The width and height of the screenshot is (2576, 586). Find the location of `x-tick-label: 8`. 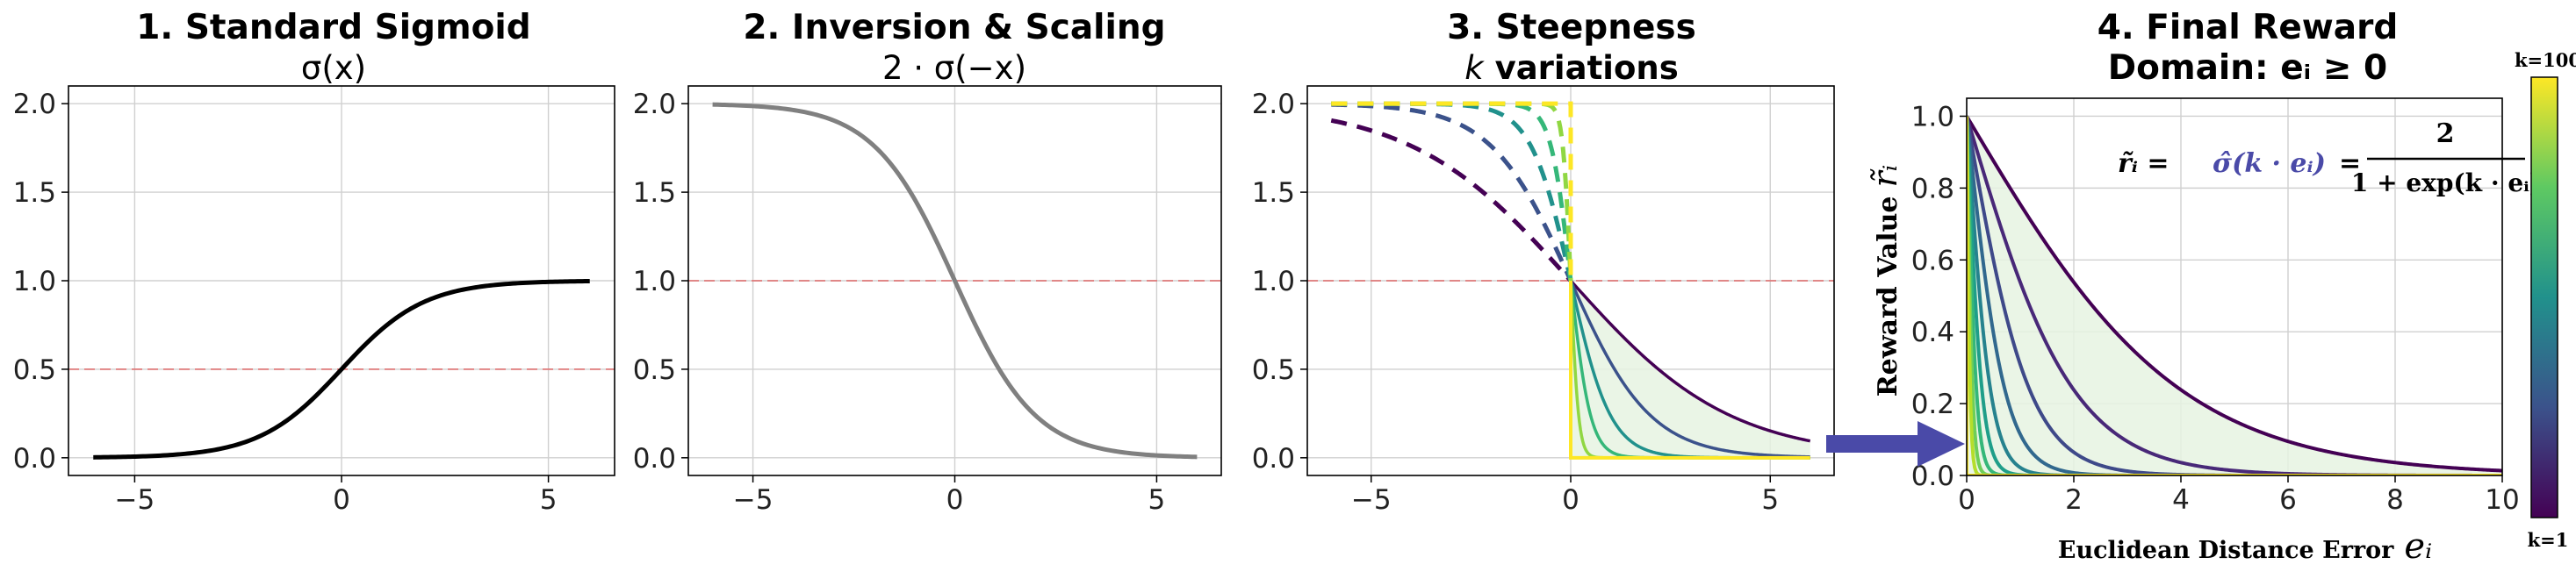

x-tick-label: 8 is located at coordinates (2395, 500).